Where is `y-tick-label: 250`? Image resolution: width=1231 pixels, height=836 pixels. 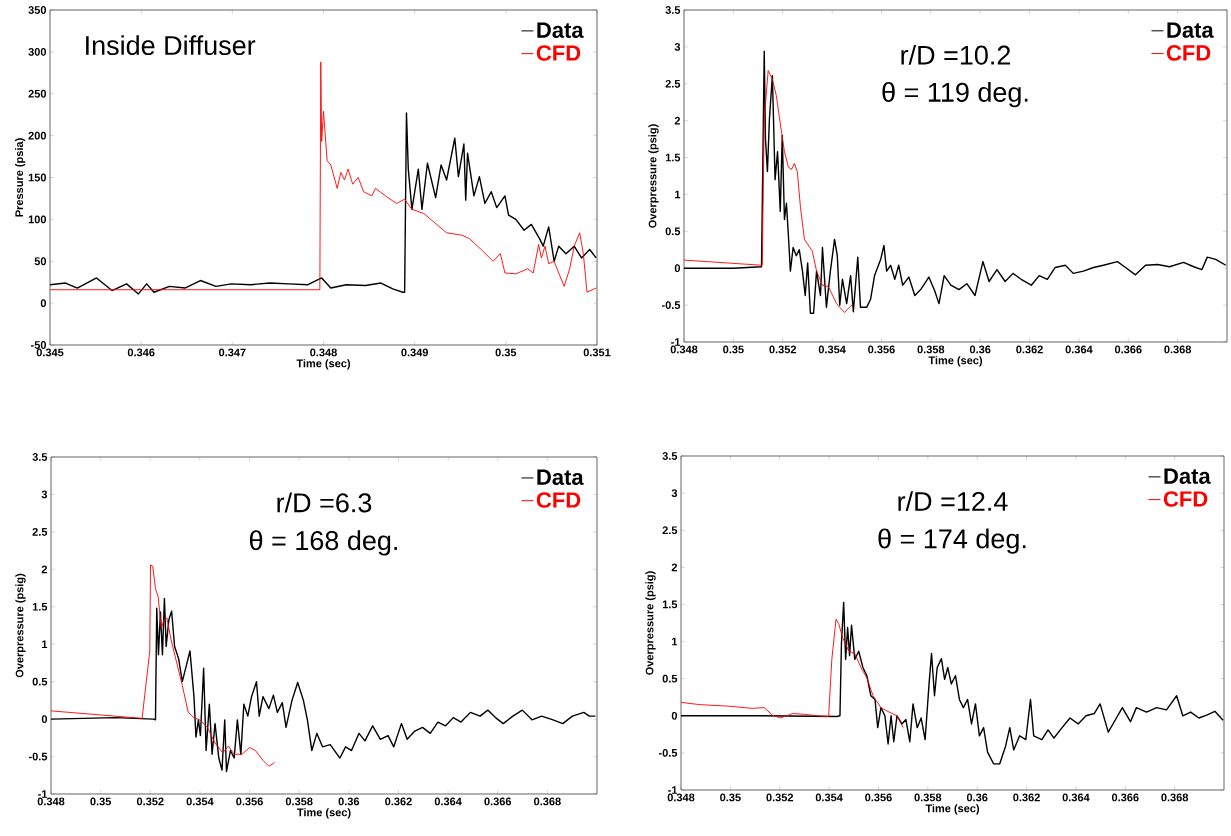 y-tick-label: 250 is located at coordinates (37, 93).